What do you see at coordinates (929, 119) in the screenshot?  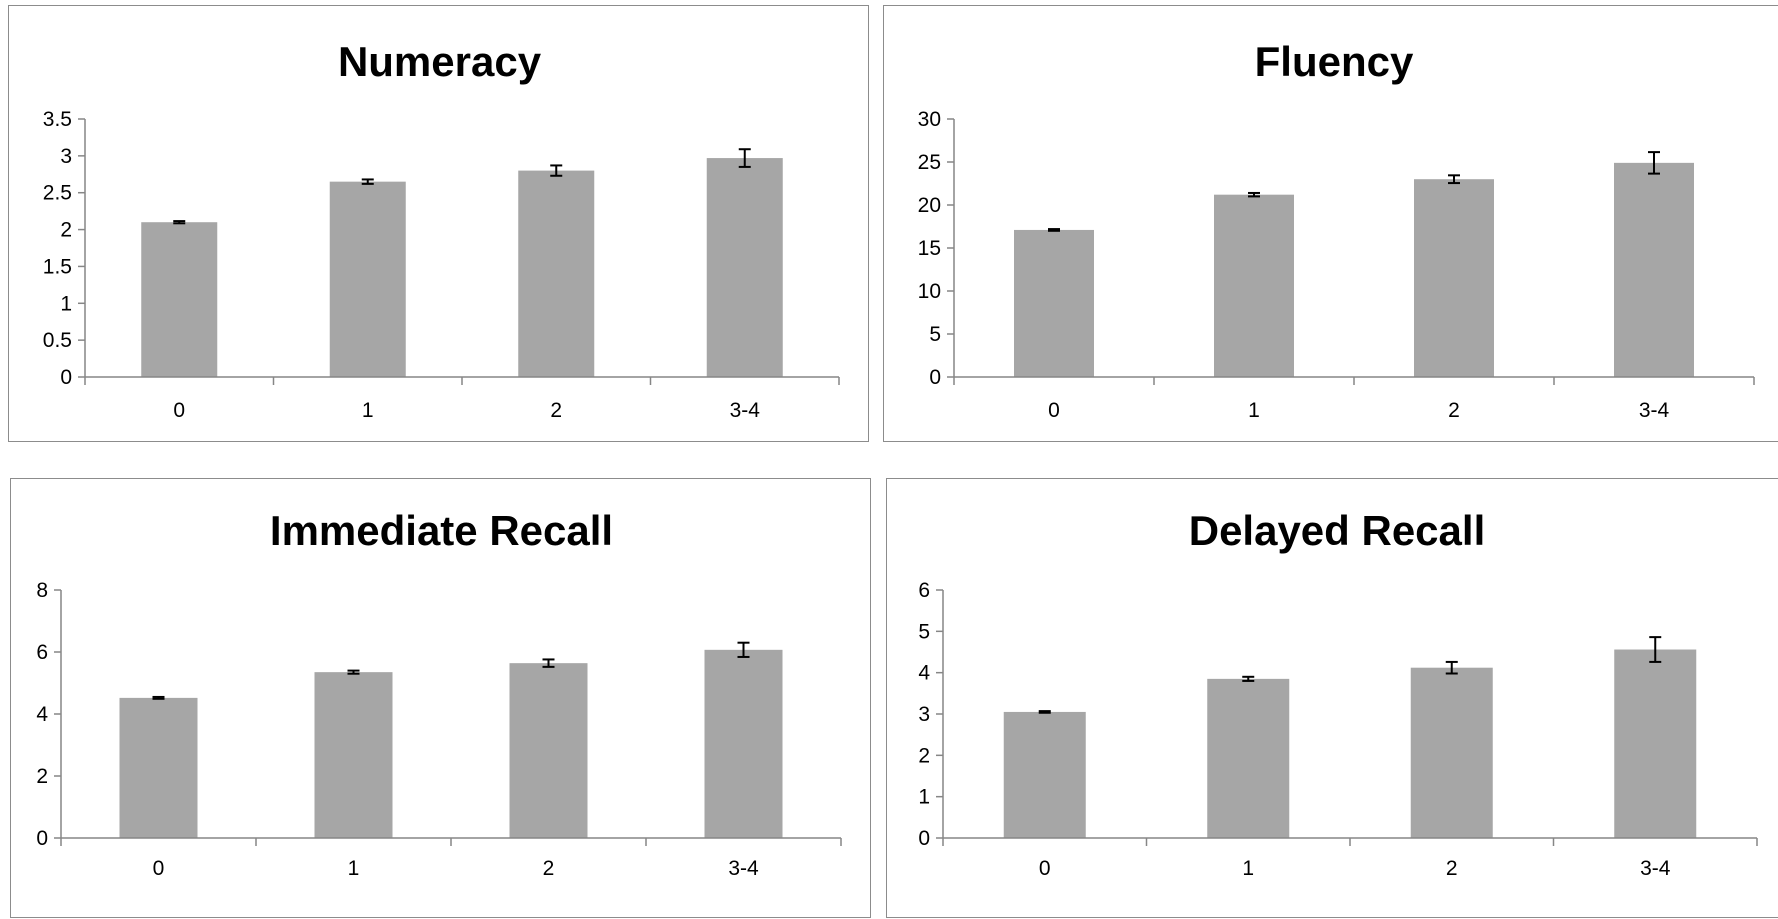 I see `y-tick-label: 30` at bounding box center [929, 119].